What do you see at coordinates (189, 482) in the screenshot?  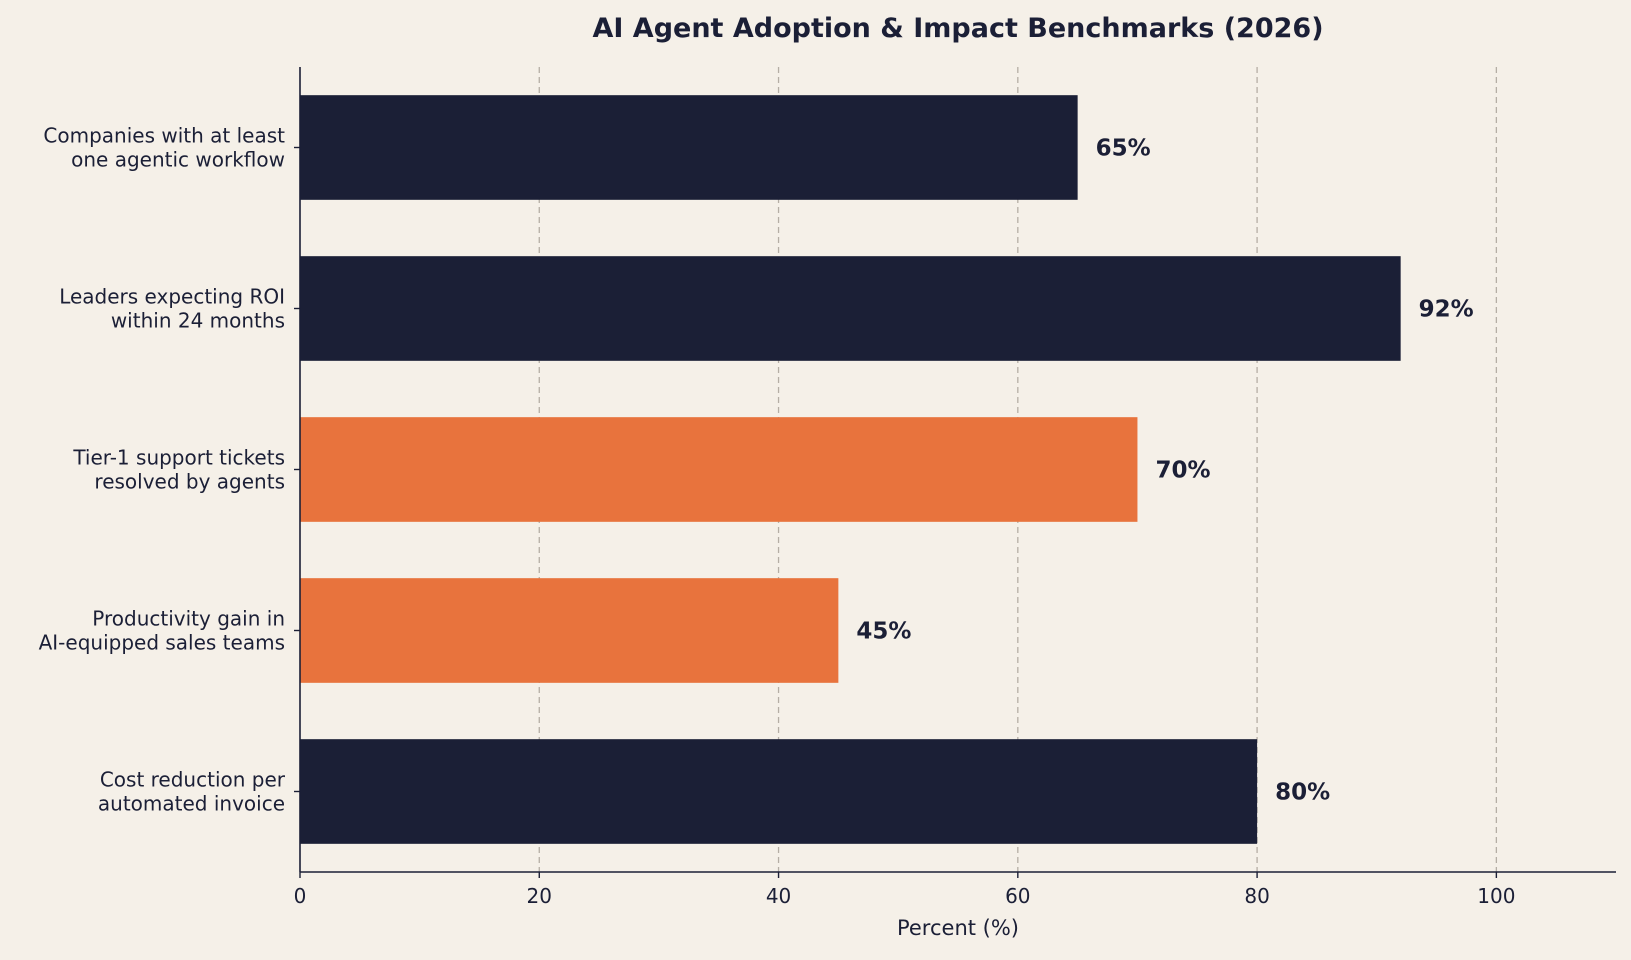 I see `y-tick-label-line: resolved by agents` at bounding box center [189, 482].